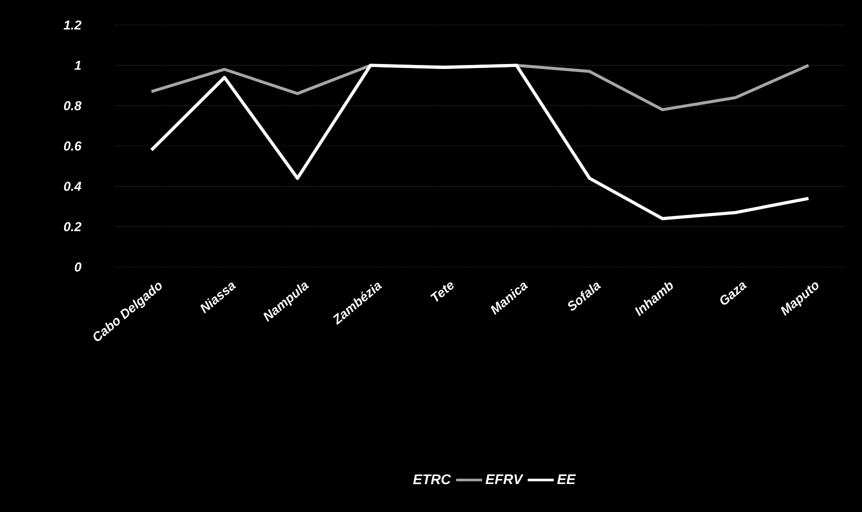 The height and width of the screenshot is (512, 862). Describe the element at coordinates (432, 479) in the screenshot. I see `text: ETRC` at that location.